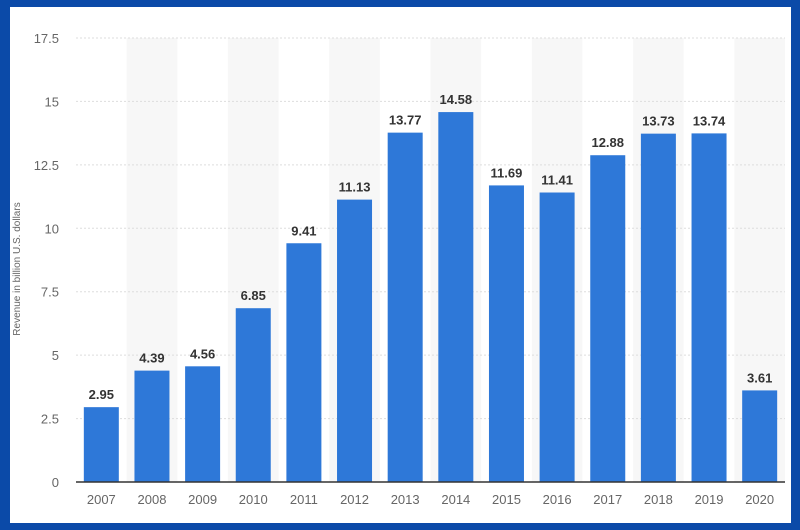 This screenshot has height=530, width=800. What do you see at coordinates (152, 499) in the screenshot?
I see `x-tick-label: 2008` at bounding box center [152, 499].